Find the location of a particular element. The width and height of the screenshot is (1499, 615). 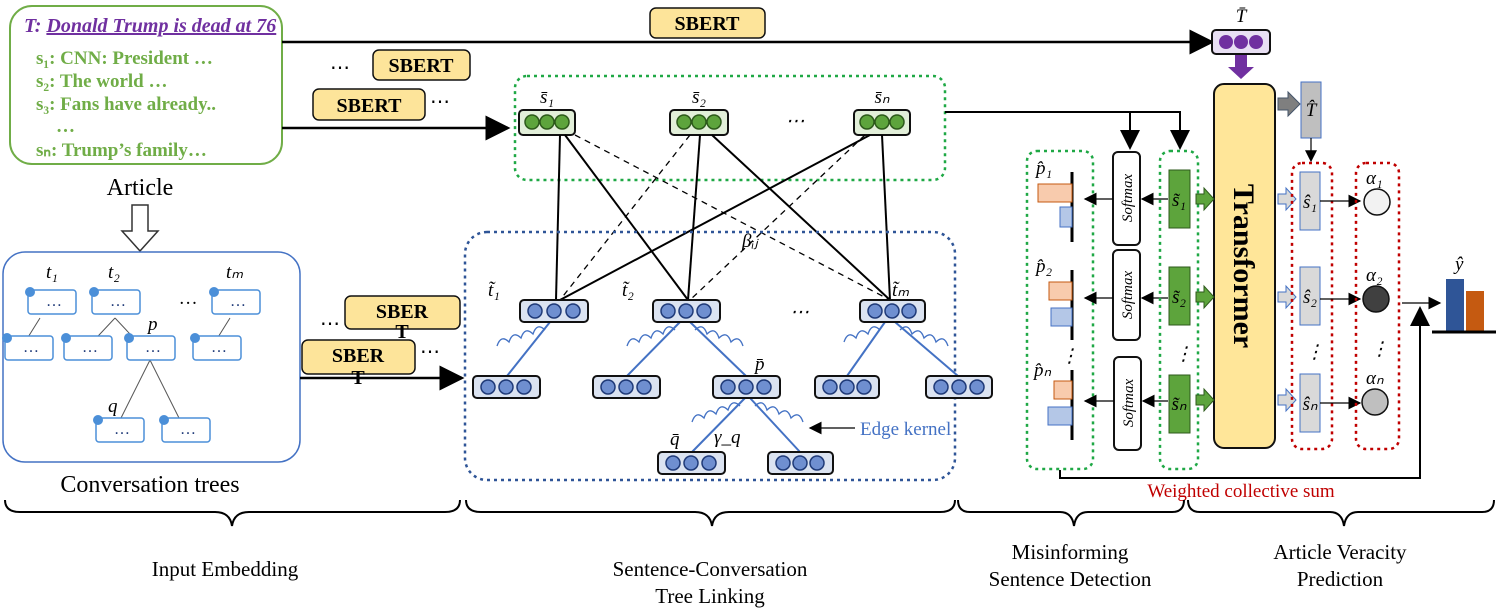

t2-label: t₂ is located at coordinates (114, 272).